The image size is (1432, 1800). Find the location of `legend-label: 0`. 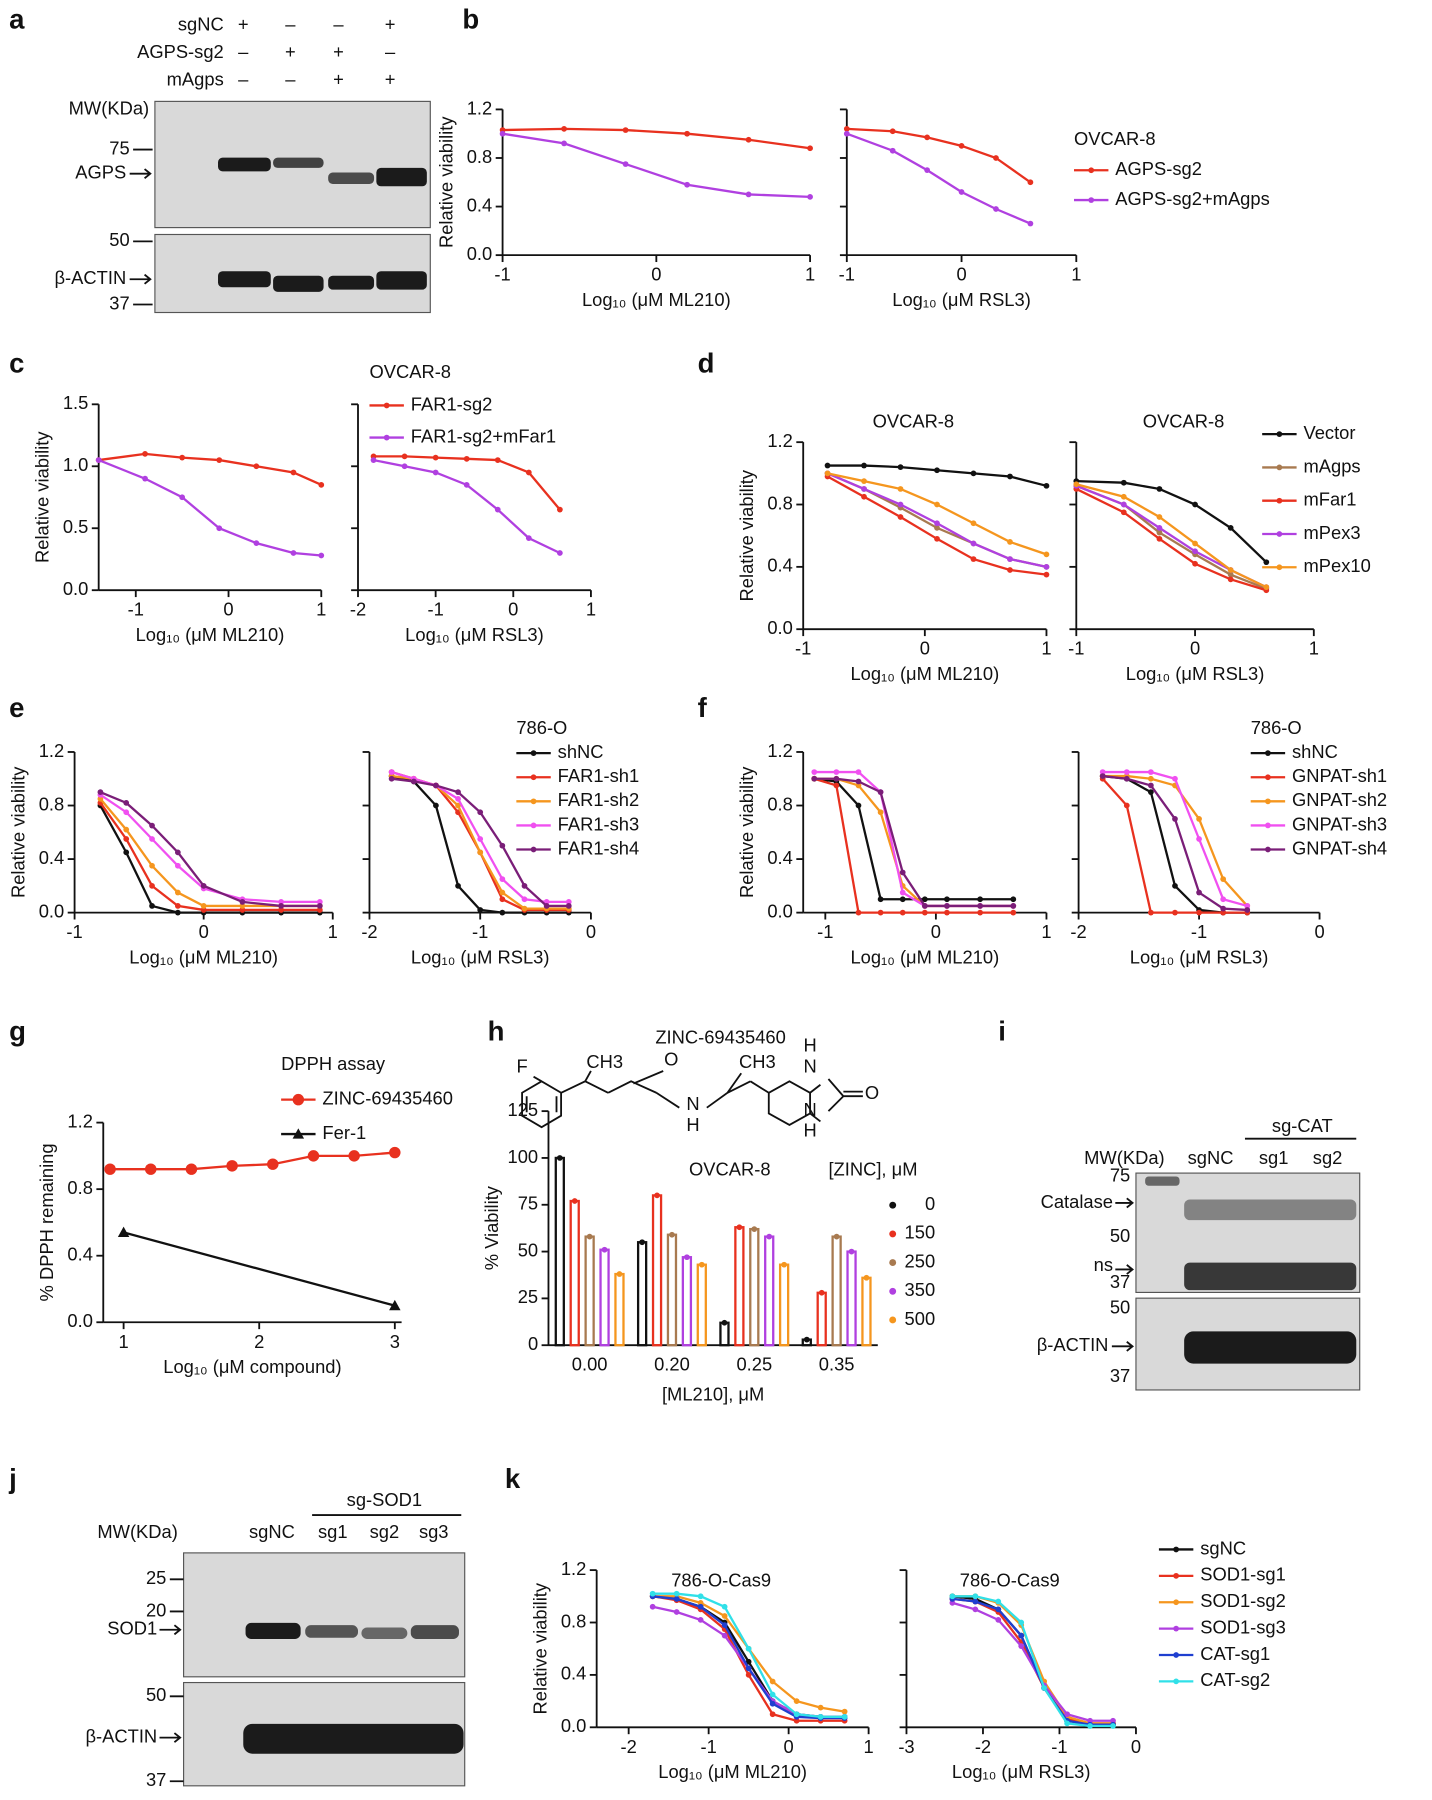

legend-label: 0 is located at coordinates (930, 1203).